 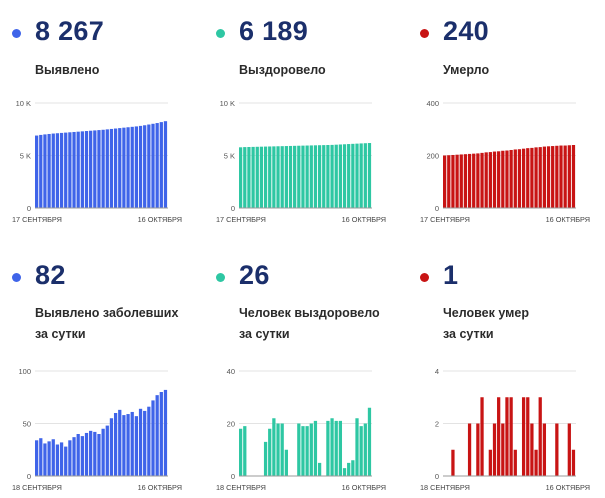 I want to click on y-tick-label: 400, so click(x=432, y=103).